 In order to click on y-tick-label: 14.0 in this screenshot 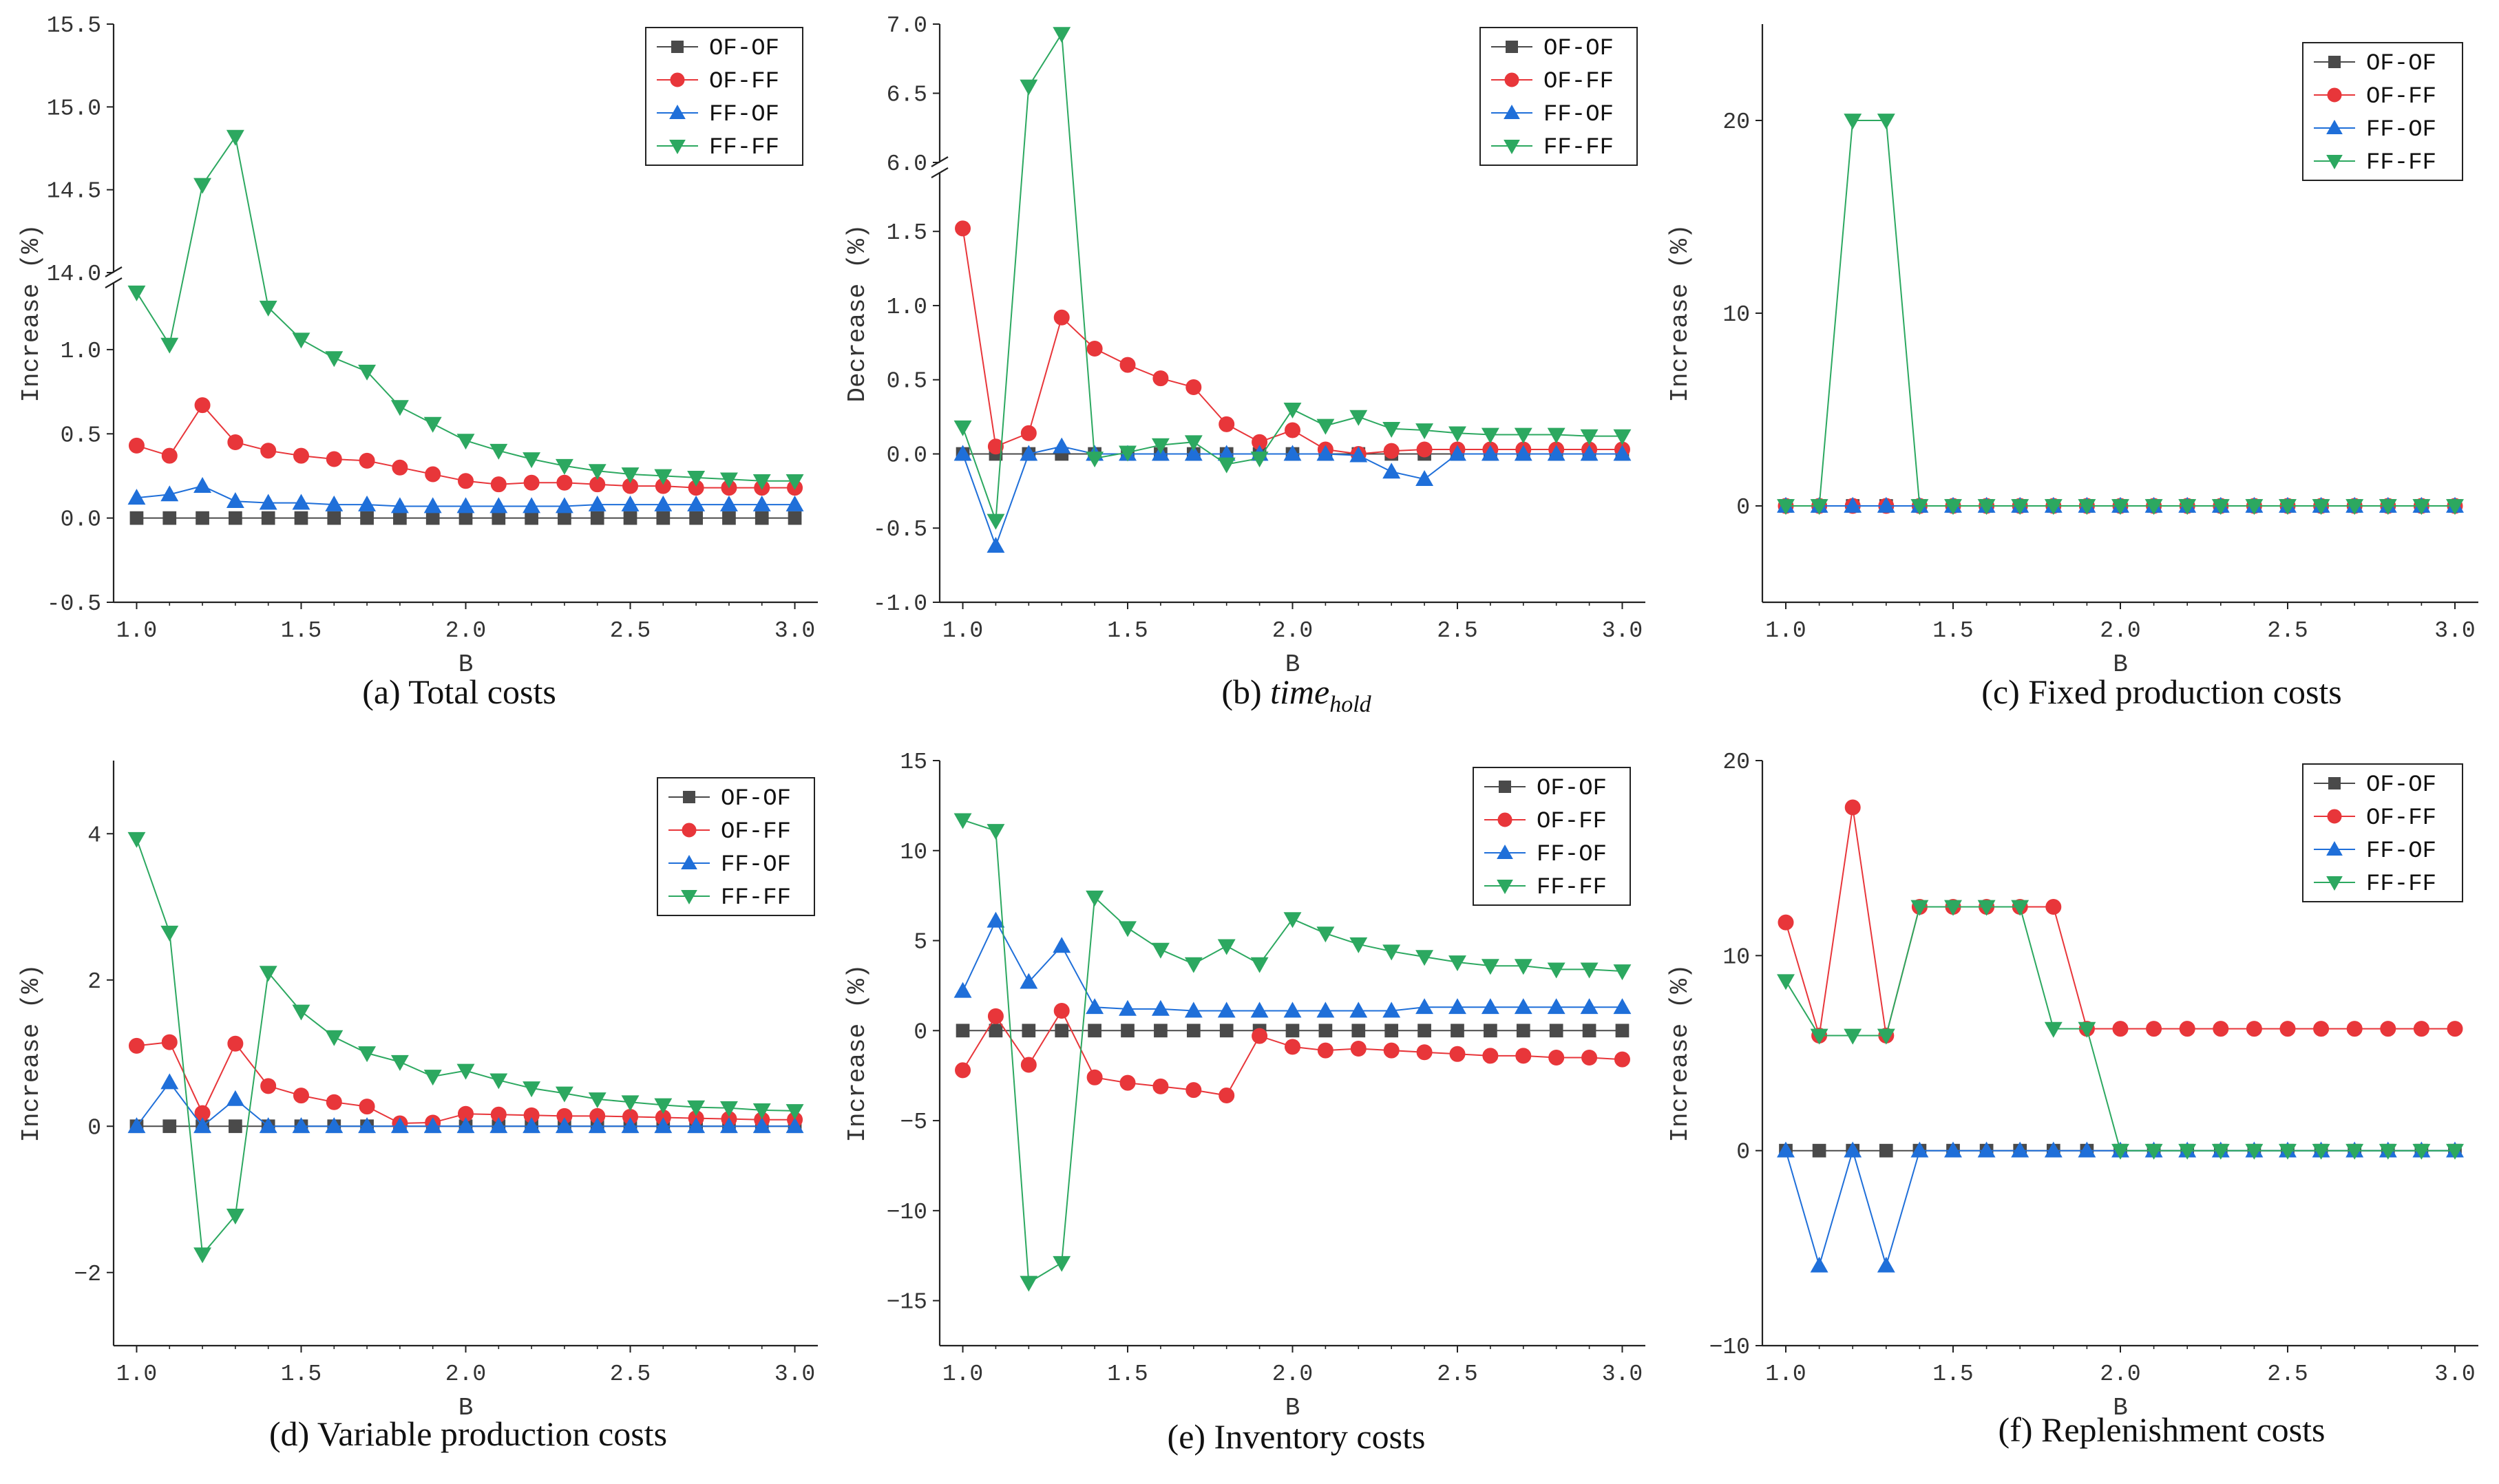, I will do `click(74, 274)`.